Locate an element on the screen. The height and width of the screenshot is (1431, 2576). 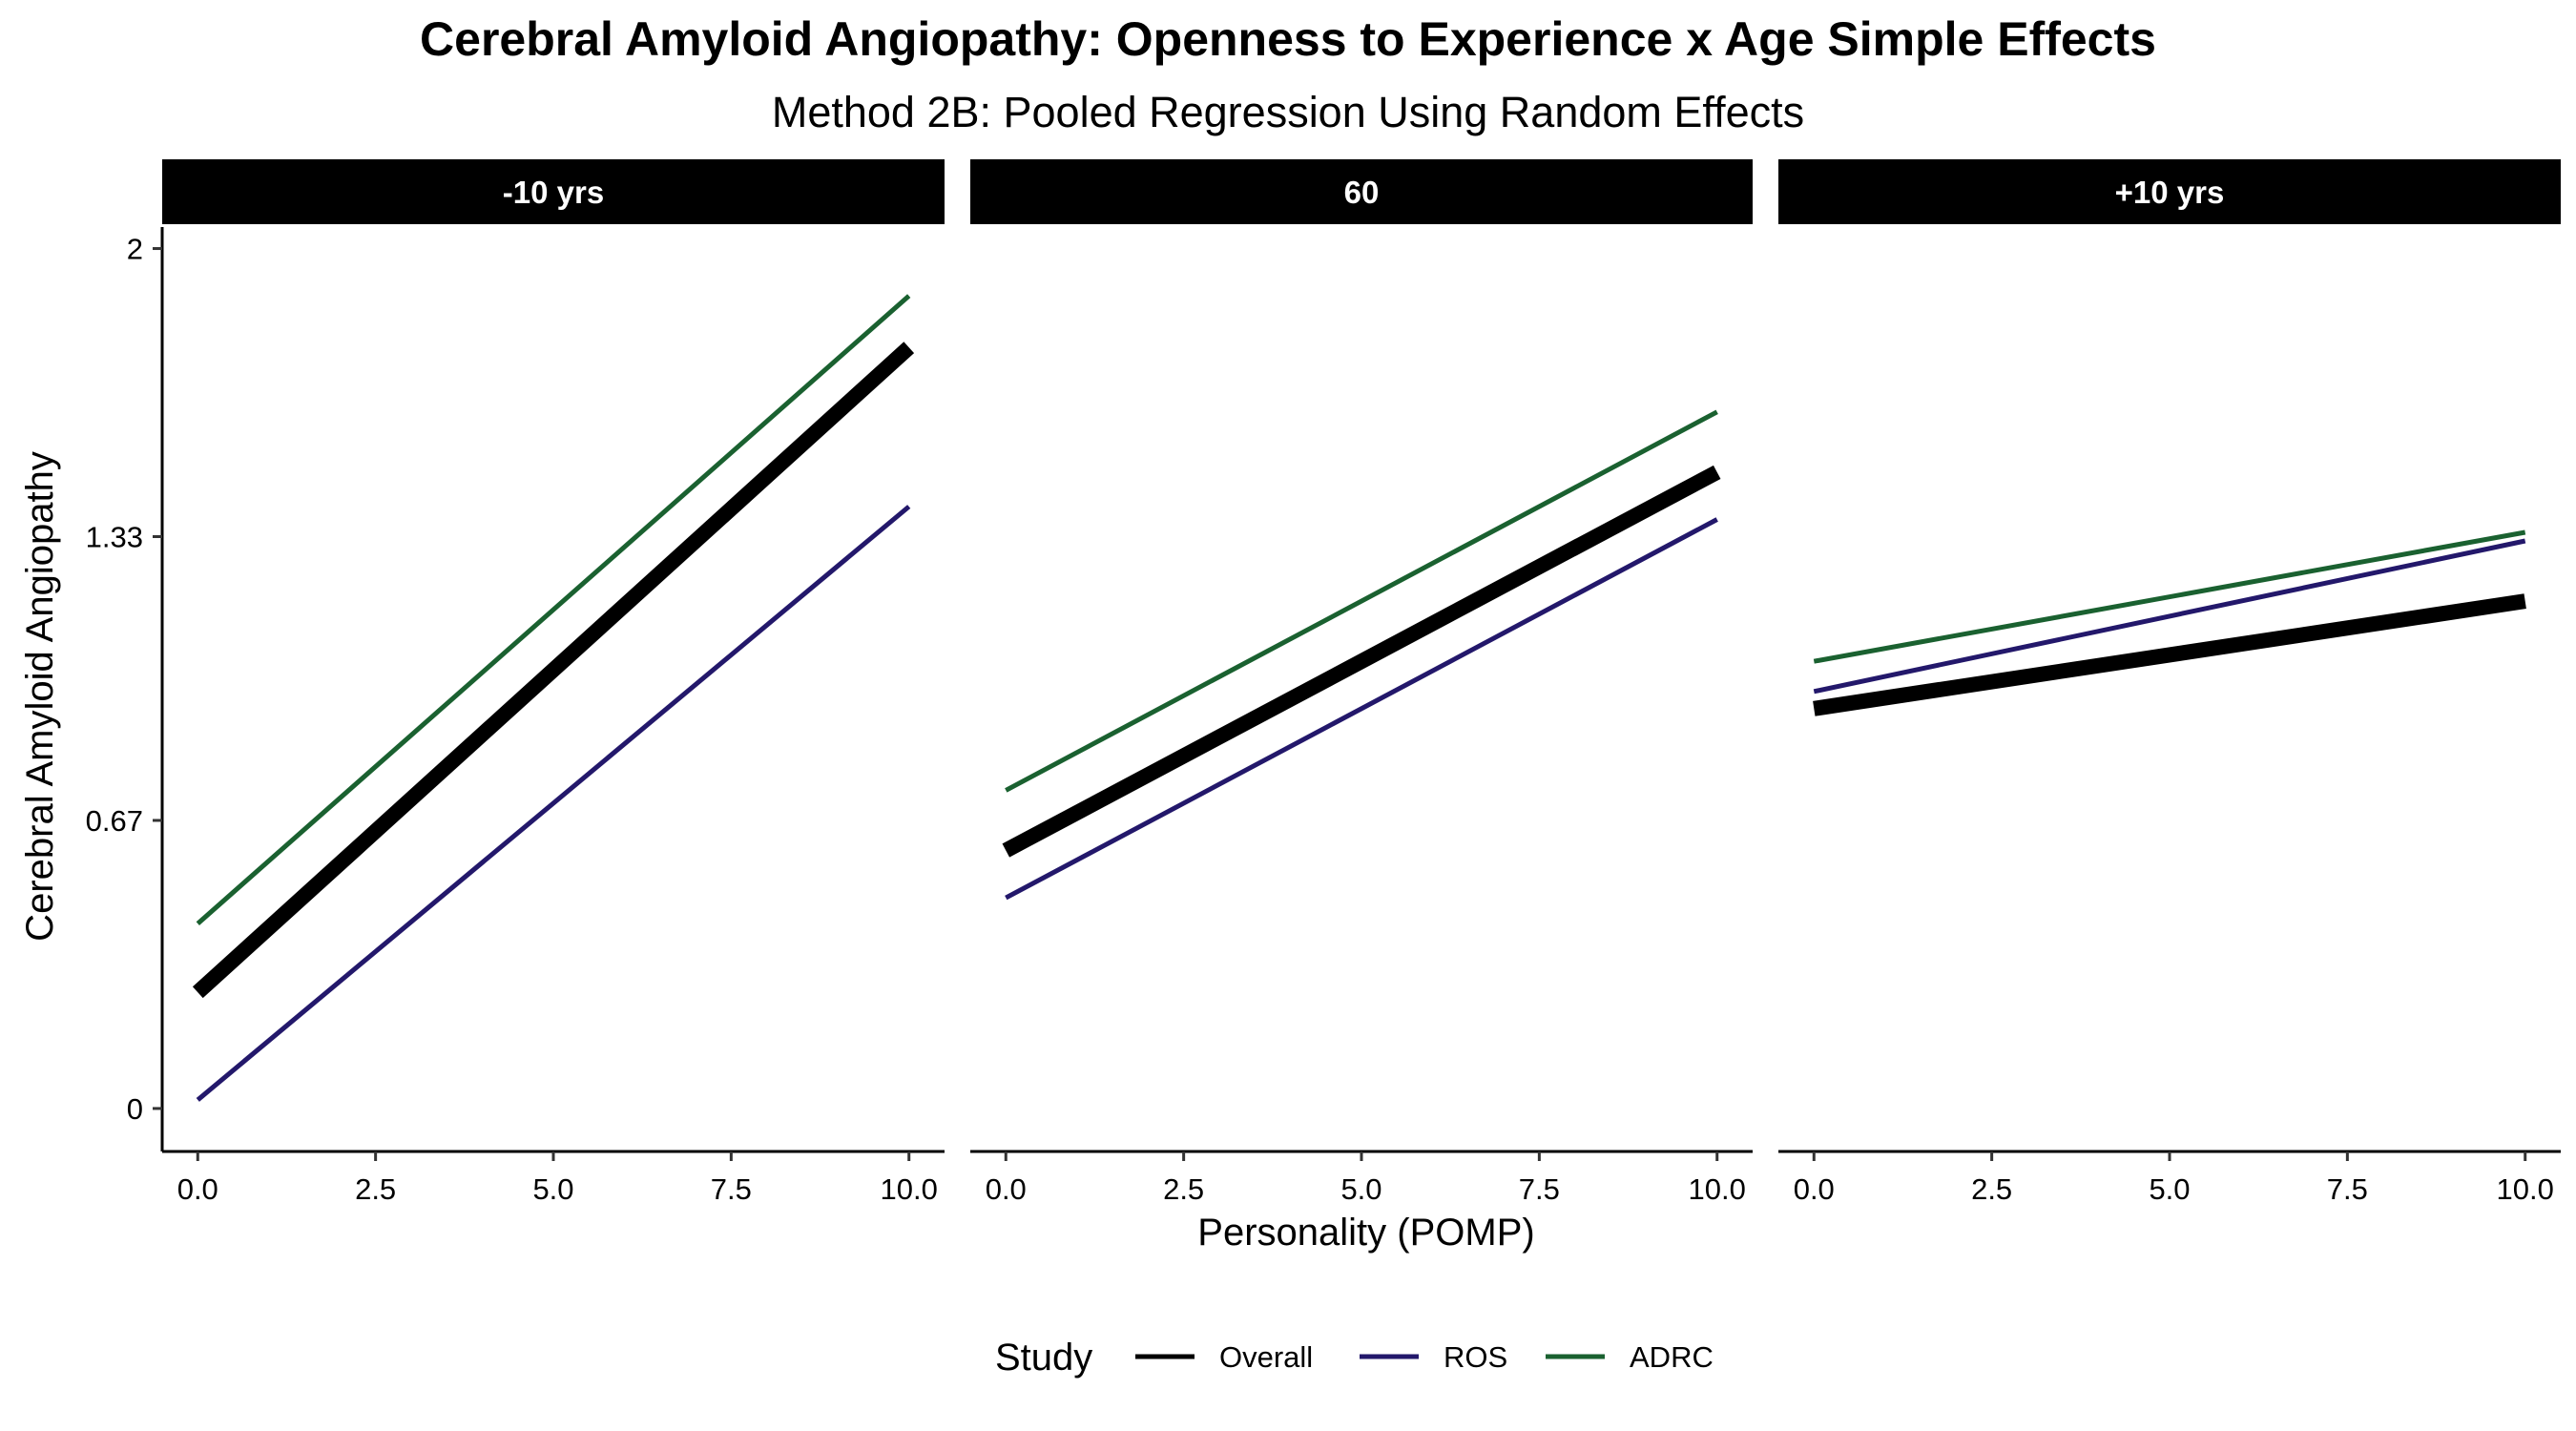
y-axis: 0 0.67 1.33 2 is located at coordinates (125, 689).